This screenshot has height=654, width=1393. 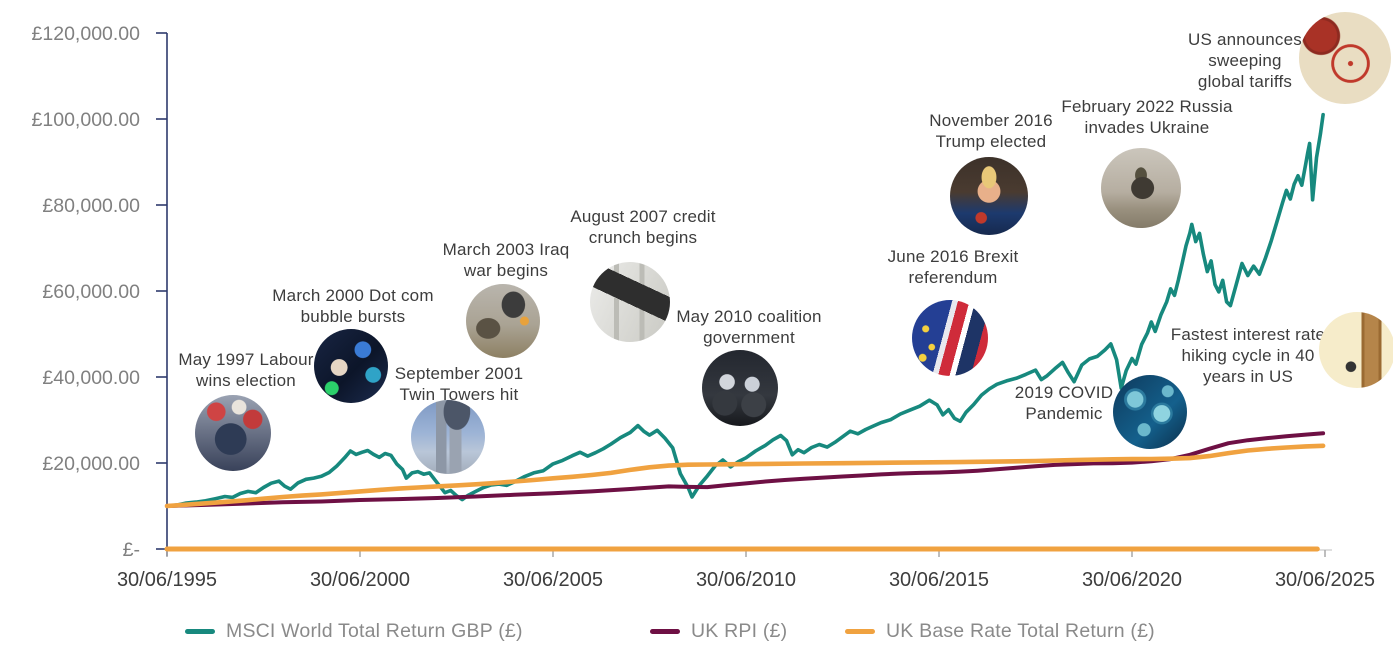 I want to click on event-label-iraq-war: March 2003 Iraq war begins, so click(x=506, y=260).